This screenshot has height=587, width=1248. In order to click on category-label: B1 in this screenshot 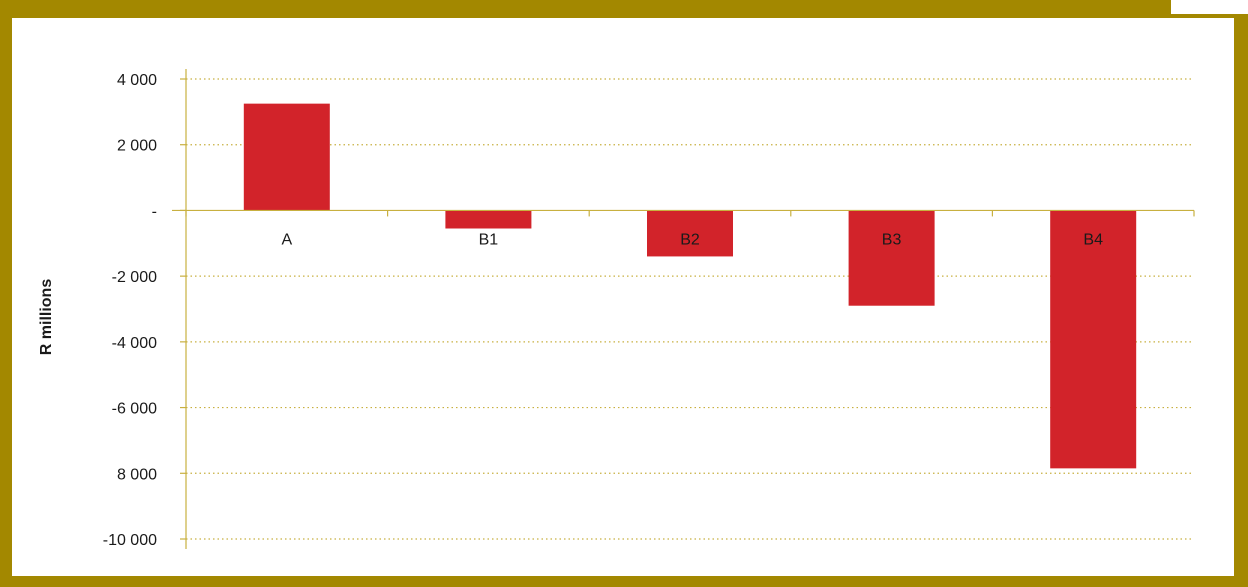, I will do `click(489, 239)`.